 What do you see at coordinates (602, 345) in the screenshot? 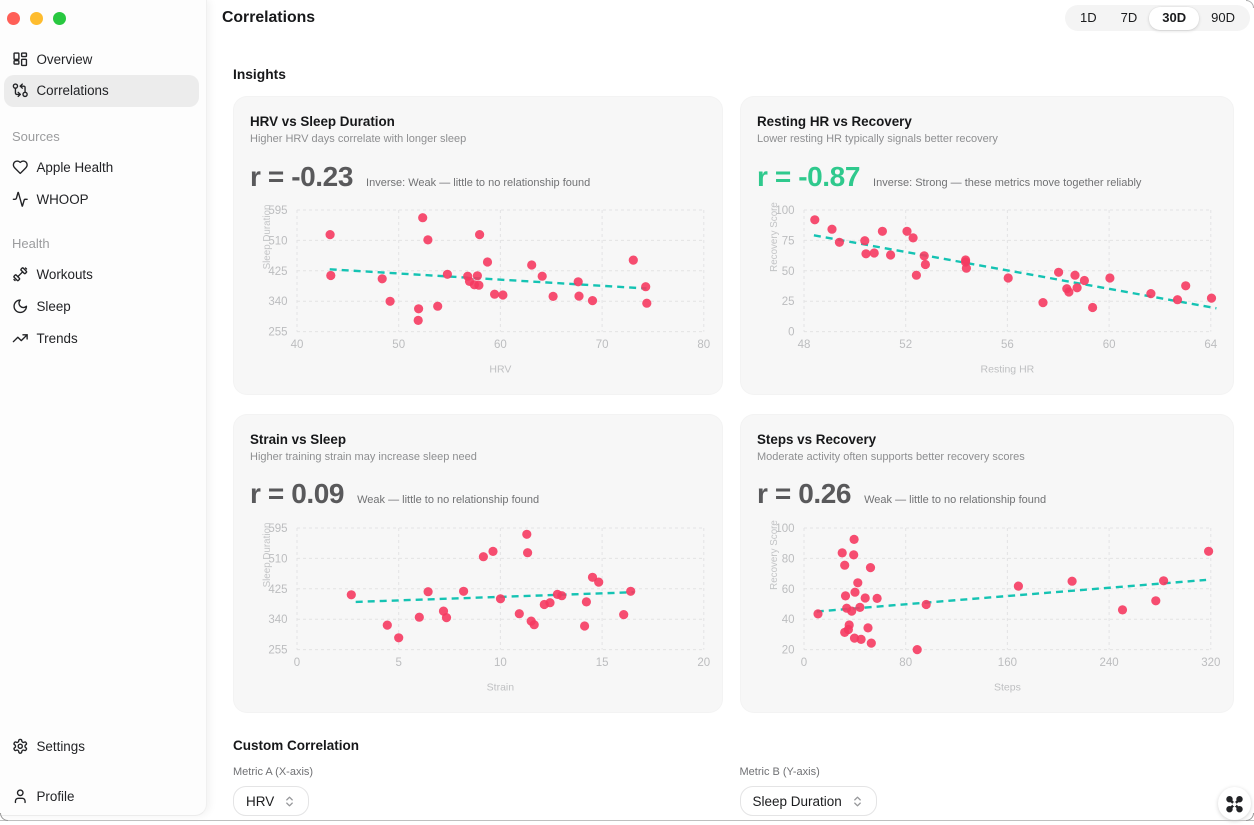
I see `svg-text: 70` at bounding box center [602, 345].